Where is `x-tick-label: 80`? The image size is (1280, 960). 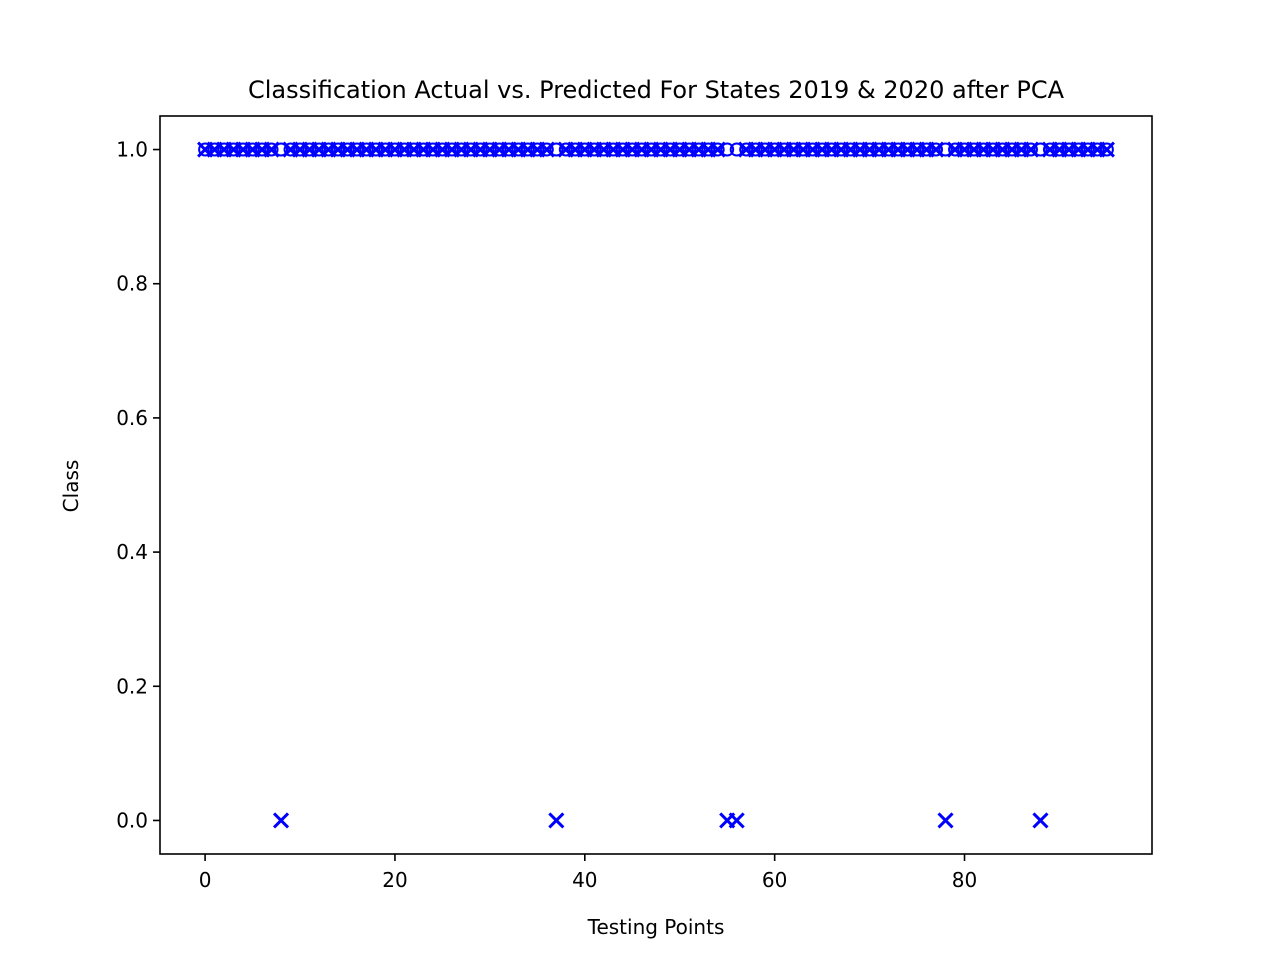 x-tick-label: 80 is located at coordinates (964, 880).